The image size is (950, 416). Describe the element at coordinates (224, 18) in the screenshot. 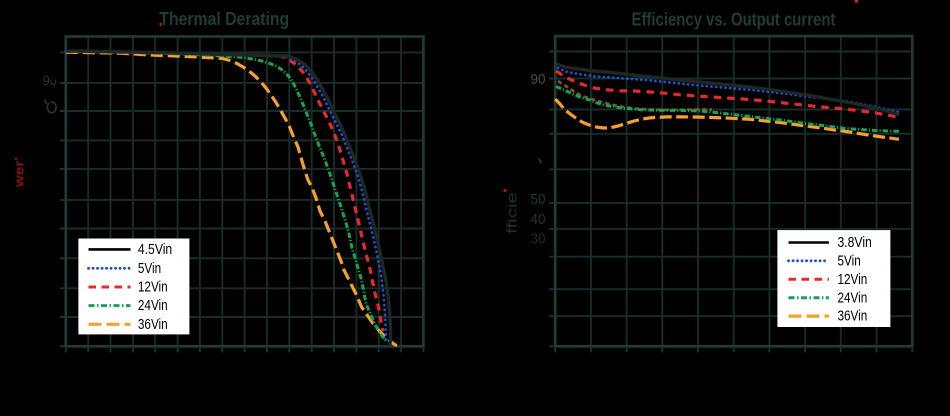

I see `svg-text: Thermal Derating` at that location.